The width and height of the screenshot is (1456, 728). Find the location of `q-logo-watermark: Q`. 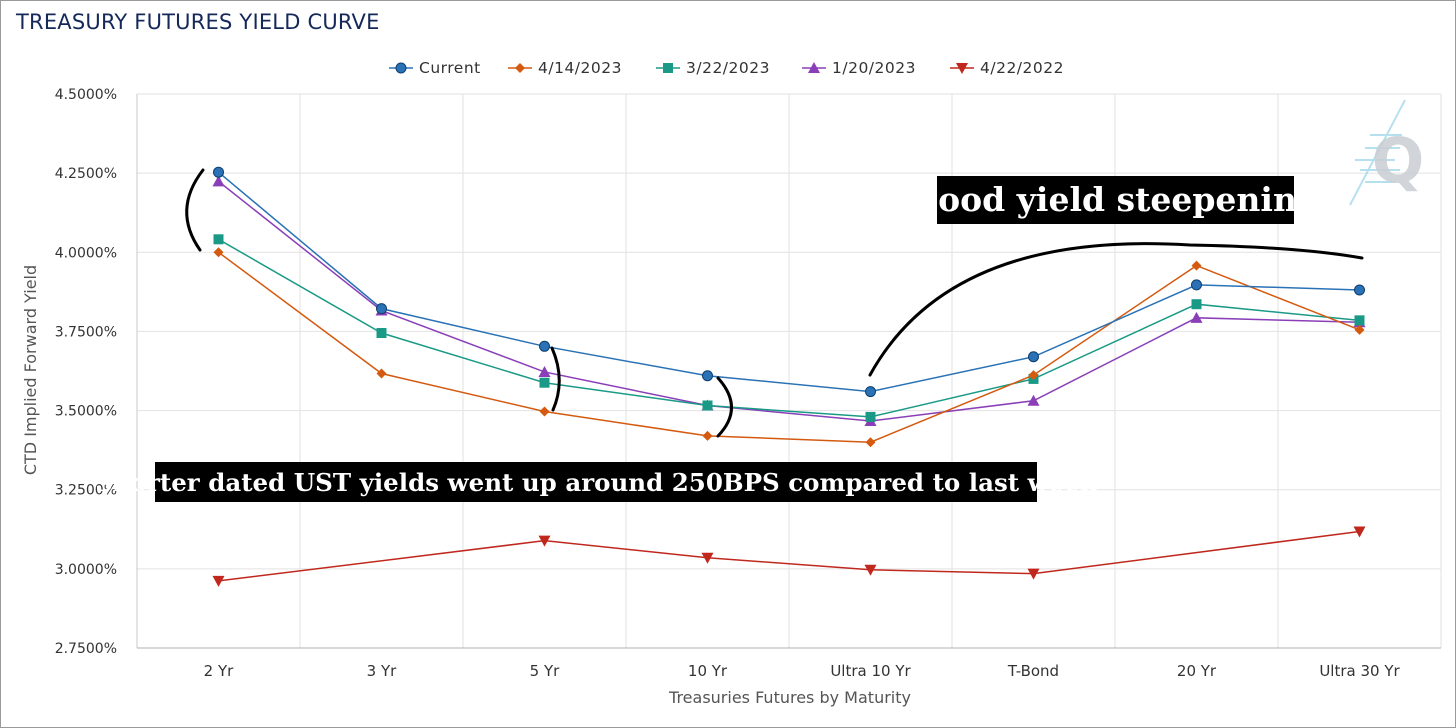

q-logo-watermark: Q is located at coordinates (1387, 152).